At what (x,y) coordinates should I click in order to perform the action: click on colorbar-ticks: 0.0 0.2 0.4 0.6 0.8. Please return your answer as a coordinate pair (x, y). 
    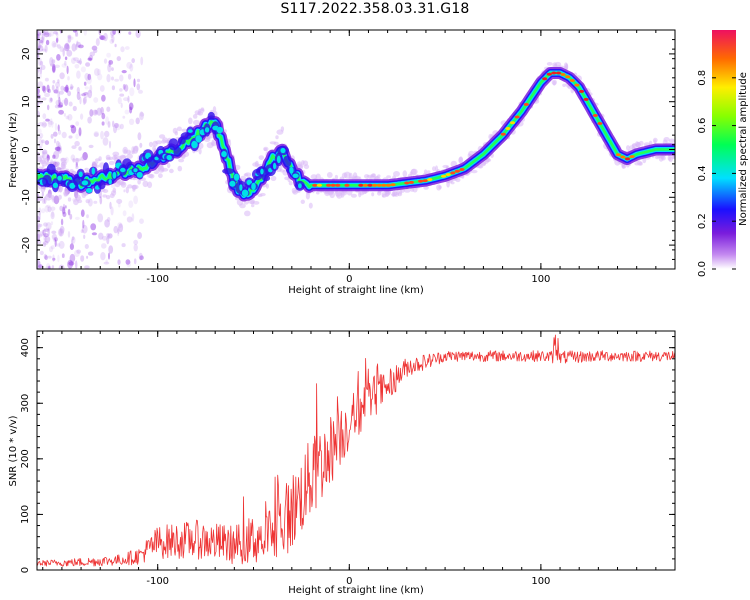
    Looking at the image, I should click on (716, 173).